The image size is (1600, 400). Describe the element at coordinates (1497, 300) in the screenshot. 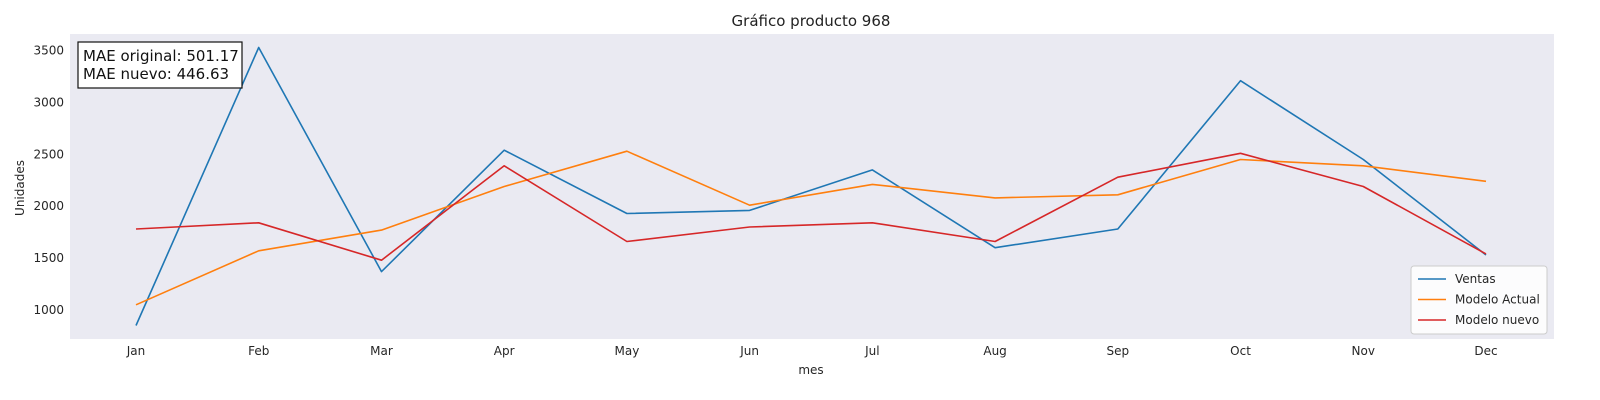

I see `legend-label-modelo-actual: Modelo Actual` at that location.